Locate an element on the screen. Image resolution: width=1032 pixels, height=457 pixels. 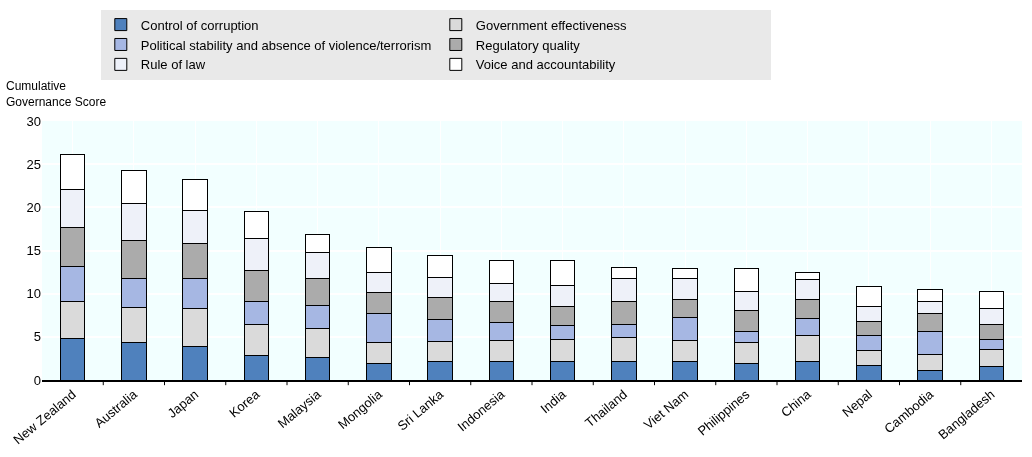
y-tick-label: 5 is located at coordinates (37, 337).